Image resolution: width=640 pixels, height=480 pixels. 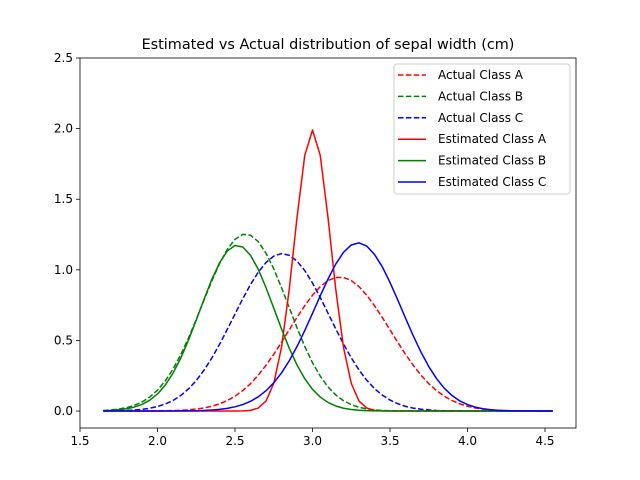 What do you see at coordinates (312, 441) in the screenshot?
I see `x-tick-label: 3.0` at bounding box center [312, 441].